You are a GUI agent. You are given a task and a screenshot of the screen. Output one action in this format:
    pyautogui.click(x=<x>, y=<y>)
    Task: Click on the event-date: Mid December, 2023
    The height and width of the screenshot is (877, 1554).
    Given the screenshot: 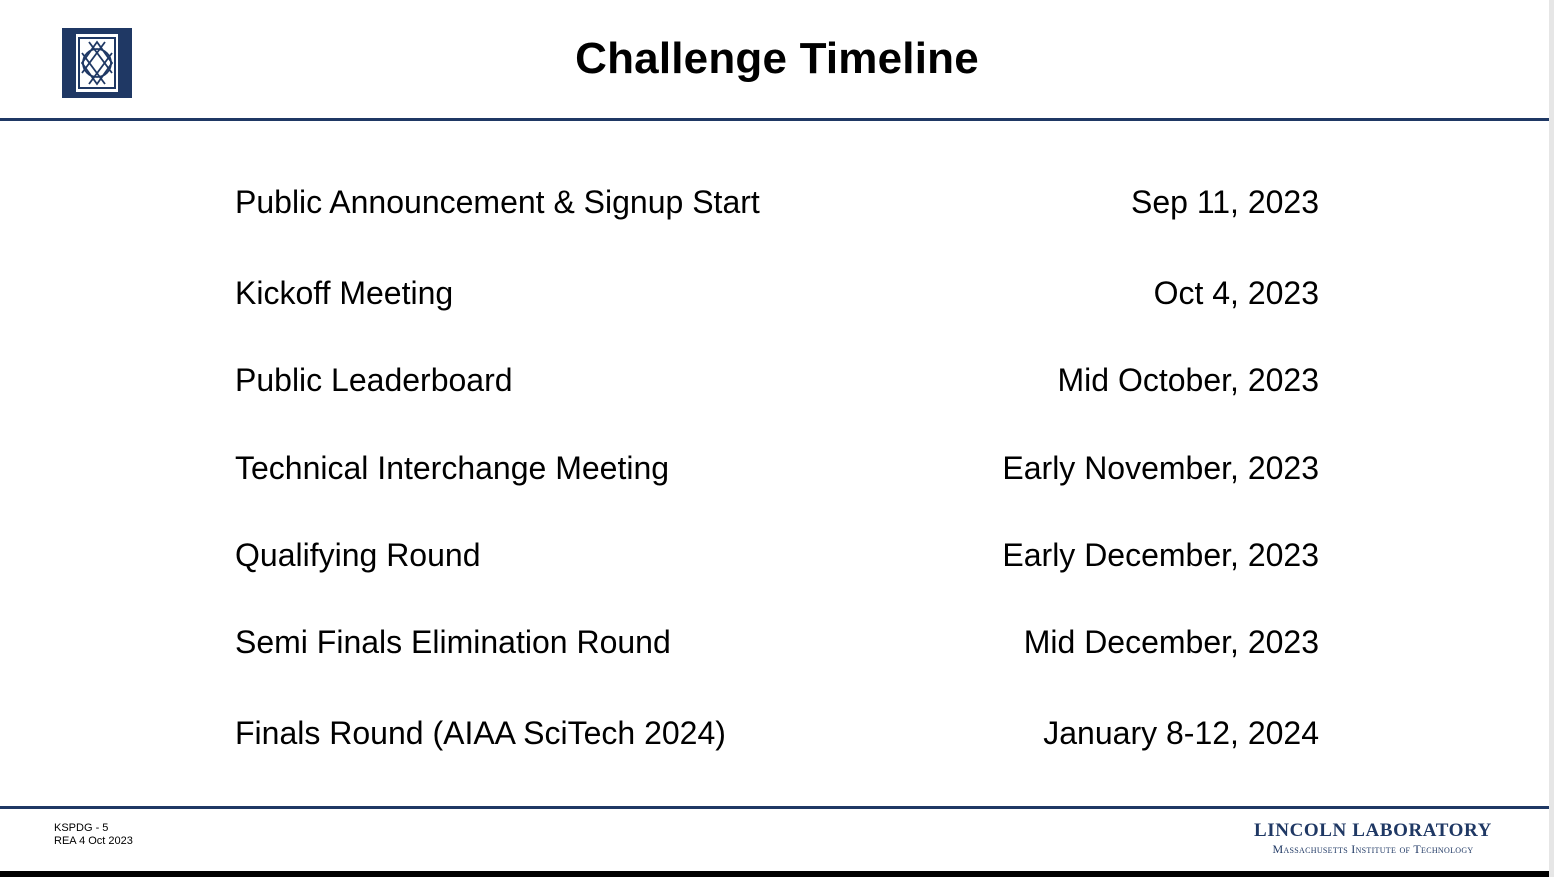 What is the action you would take?
    pyautogui.click(x=1171, y=641)
    